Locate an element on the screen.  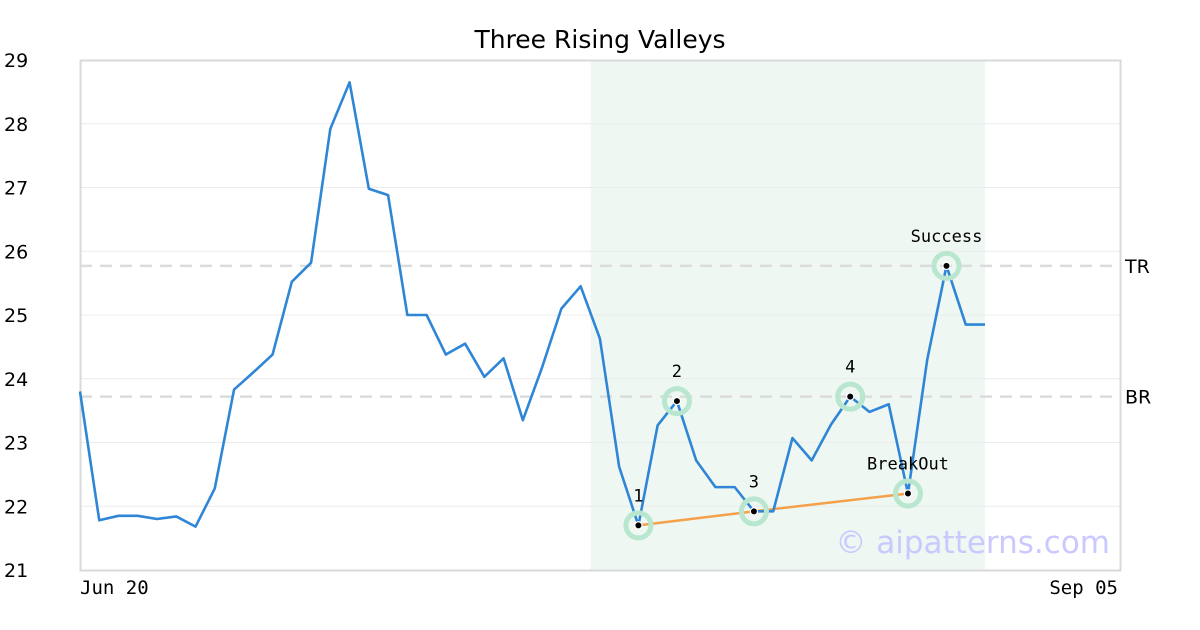
pattern-point-label: Success is located at coordinates (947, 237).